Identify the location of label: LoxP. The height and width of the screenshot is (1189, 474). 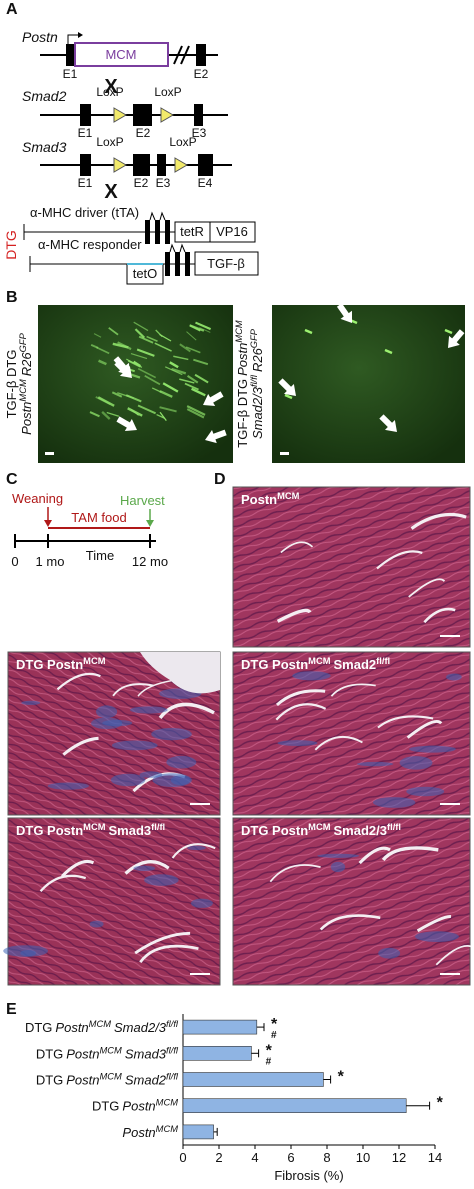
(182, 142).